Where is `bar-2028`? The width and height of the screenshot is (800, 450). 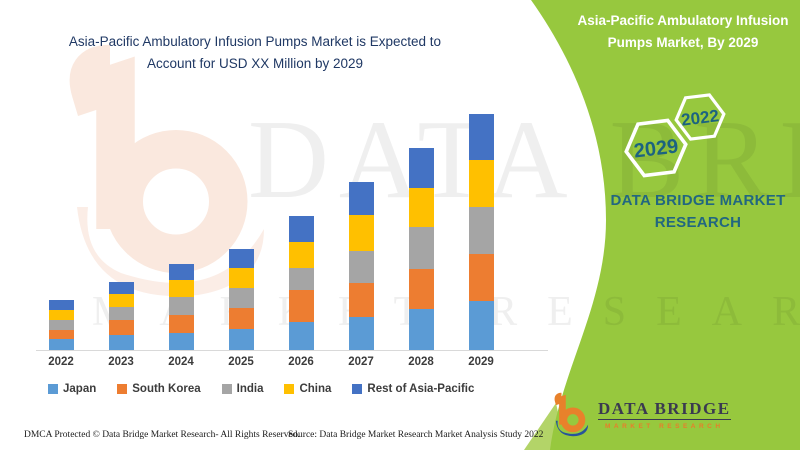
bar-2028 is located at coordinates (421, 249).